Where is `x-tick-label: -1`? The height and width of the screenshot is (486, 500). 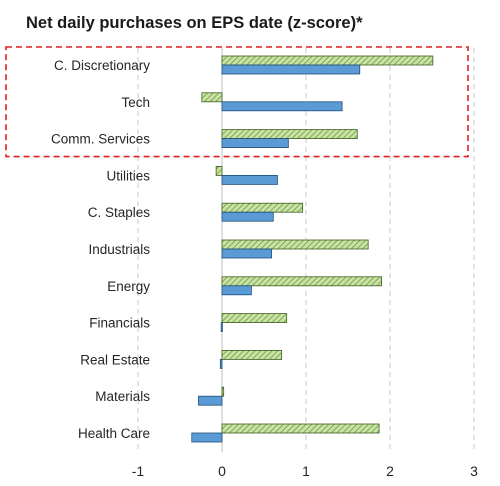 x-tick-label: -1 is located at coordinates (138, 471).